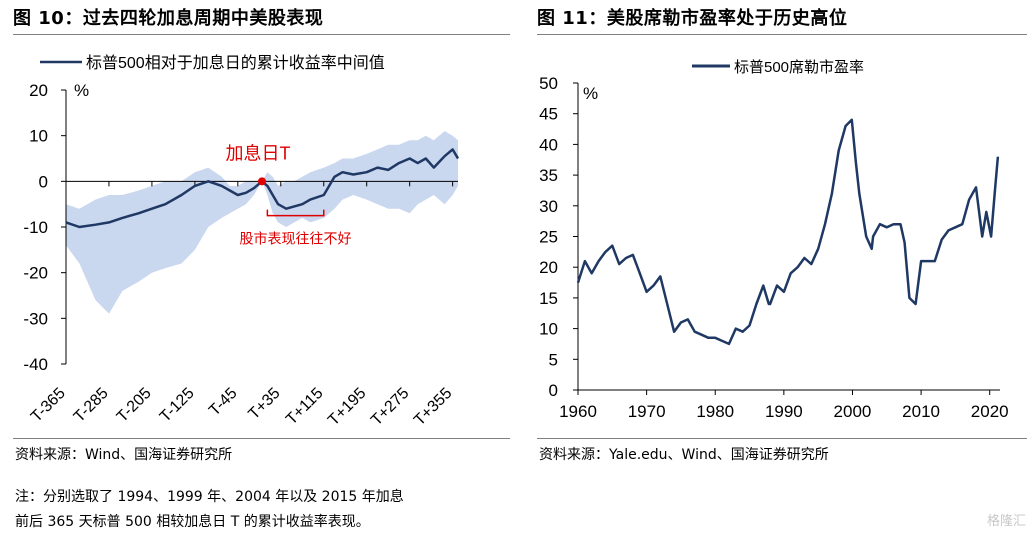  Describe the element at coordinates (258, 153) in the screenshot. I see `rate-hike-day-label: 加息日T` at that location.